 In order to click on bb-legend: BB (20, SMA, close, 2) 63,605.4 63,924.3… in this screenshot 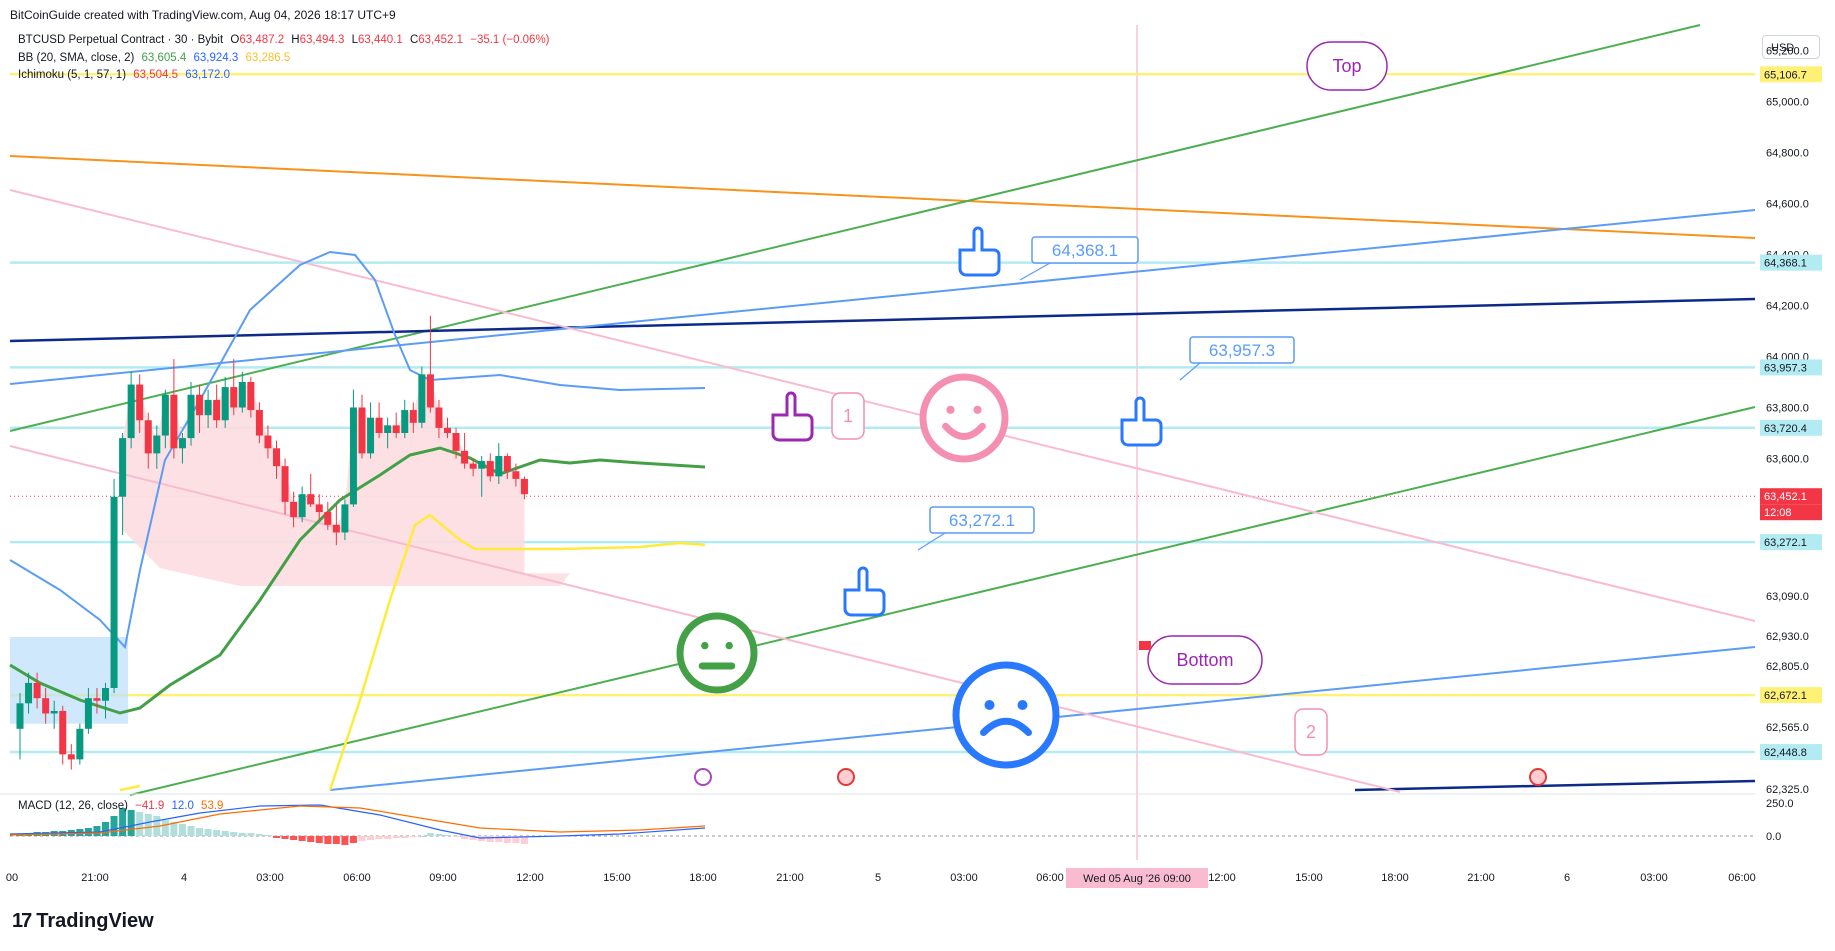, I will do `click(156, 58)`.